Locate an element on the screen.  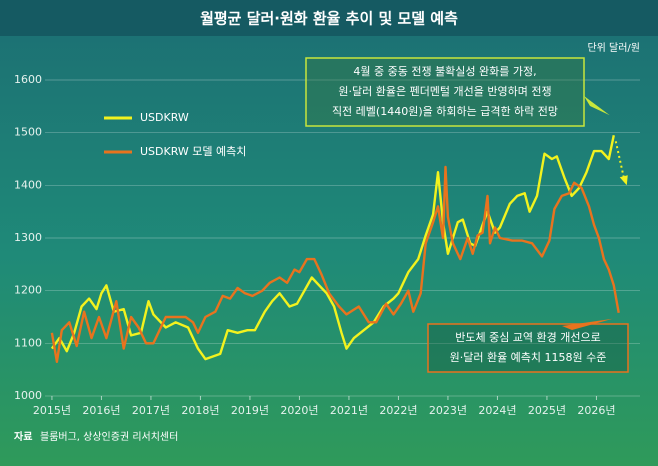
x-tick-label: 2023년 is located at coordinates (448, 410).